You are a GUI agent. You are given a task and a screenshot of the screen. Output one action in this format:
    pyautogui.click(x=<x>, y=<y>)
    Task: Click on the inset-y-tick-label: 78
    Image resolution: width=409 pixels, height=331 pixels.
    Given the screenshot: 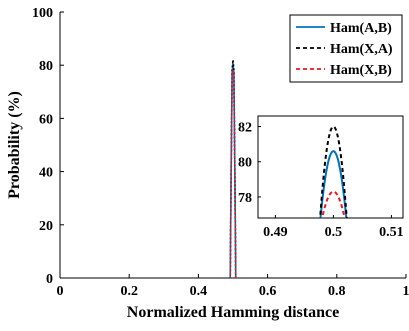 What is the action you would take?
    pyautogui.click(x=245, y=198)
    